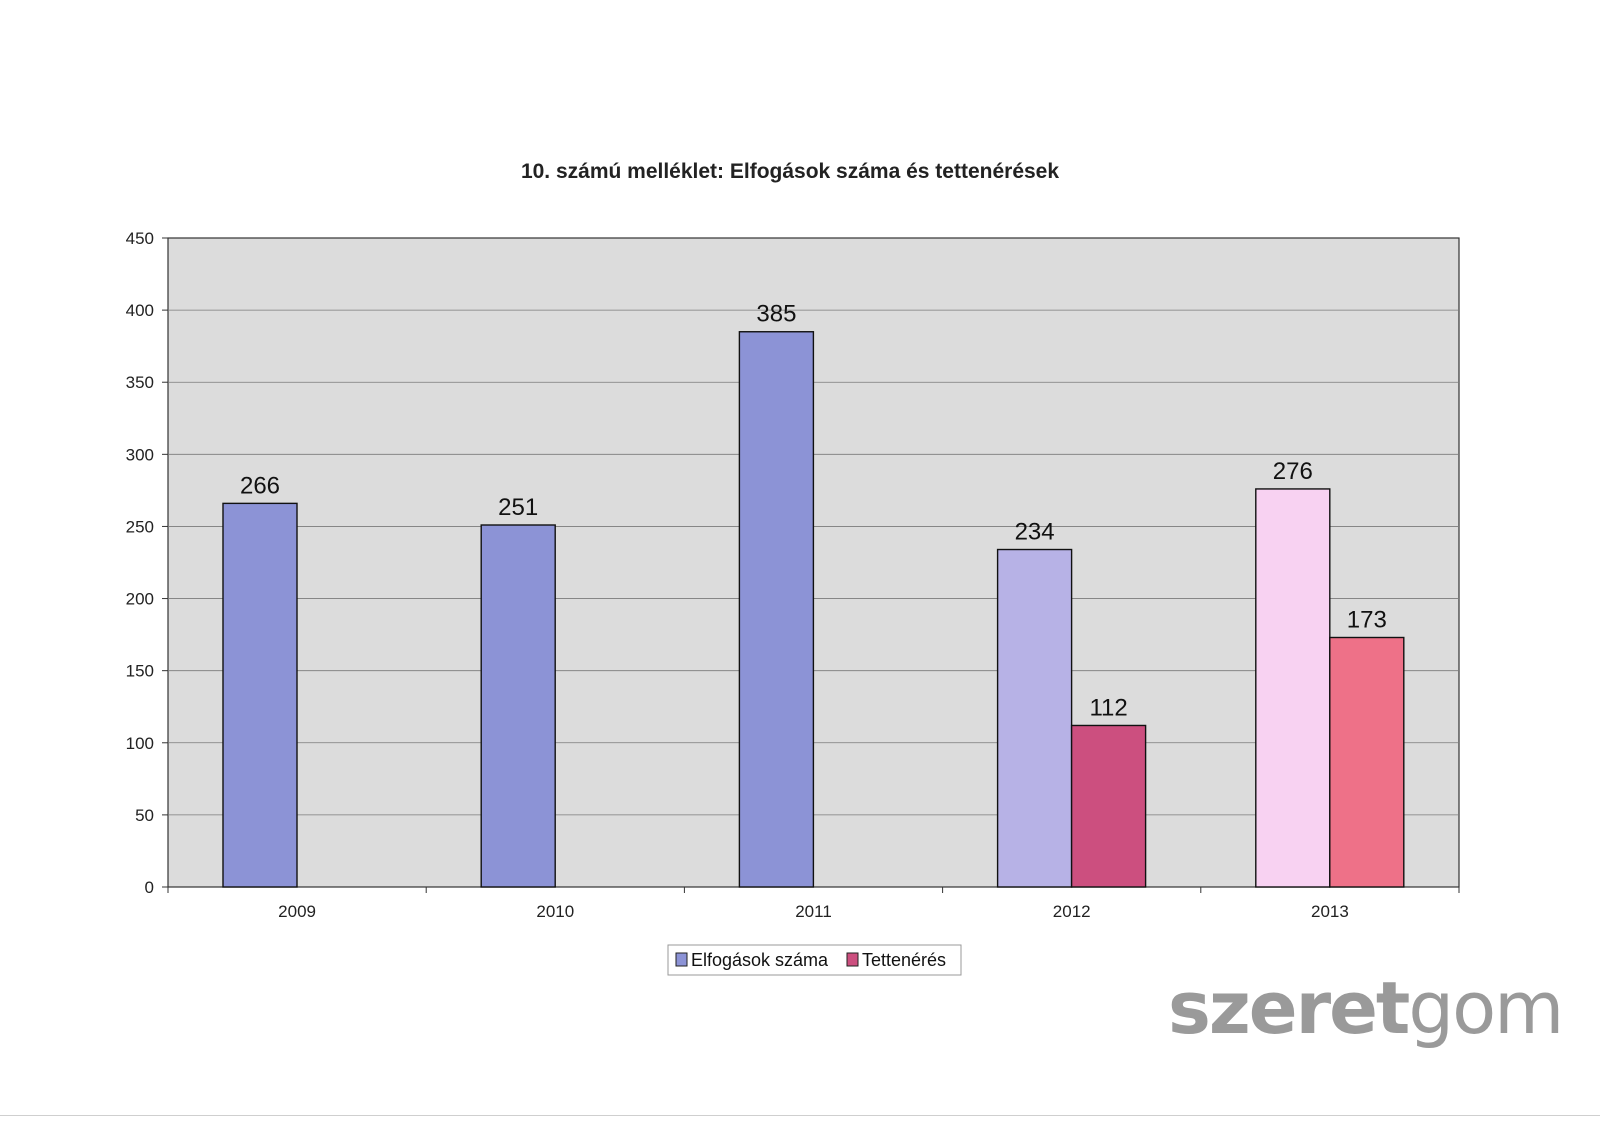 Image resolution: width=1600 pixels, height=1130 pixels. I want to click on bar-elfogasok-2012, so click(1034, 718).